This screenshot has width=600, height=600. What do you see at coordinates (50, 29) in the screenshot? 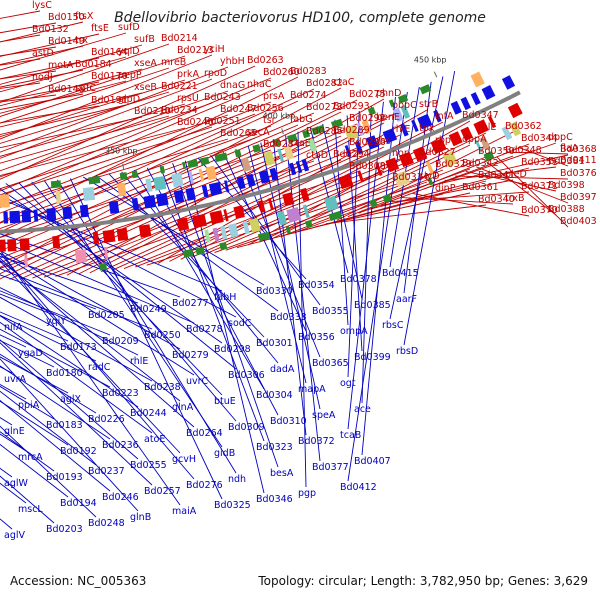
I see `forward-gene-label: Bd0132` at bounding box center [50, 29].